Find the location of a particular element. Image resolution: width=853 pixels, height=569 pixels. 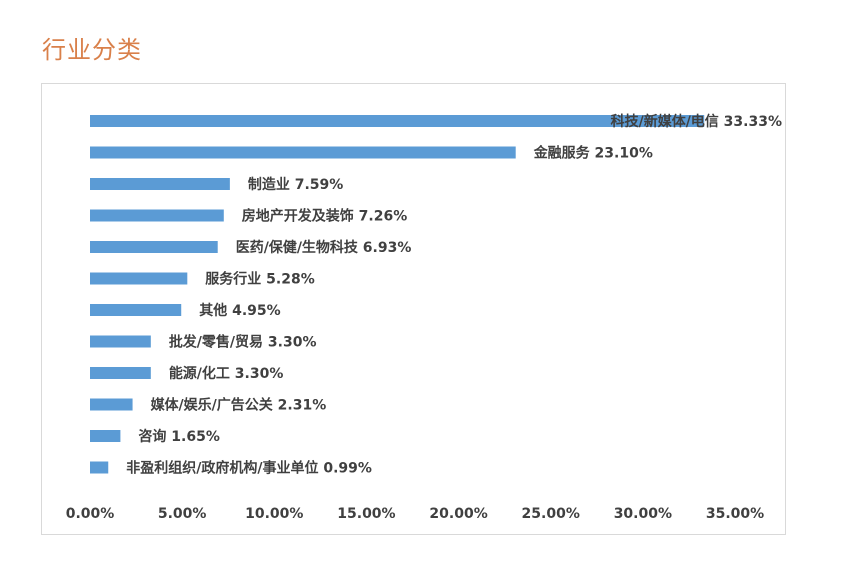

bar-label-6: 其他 4.95% is located at coordinates (239, 310).